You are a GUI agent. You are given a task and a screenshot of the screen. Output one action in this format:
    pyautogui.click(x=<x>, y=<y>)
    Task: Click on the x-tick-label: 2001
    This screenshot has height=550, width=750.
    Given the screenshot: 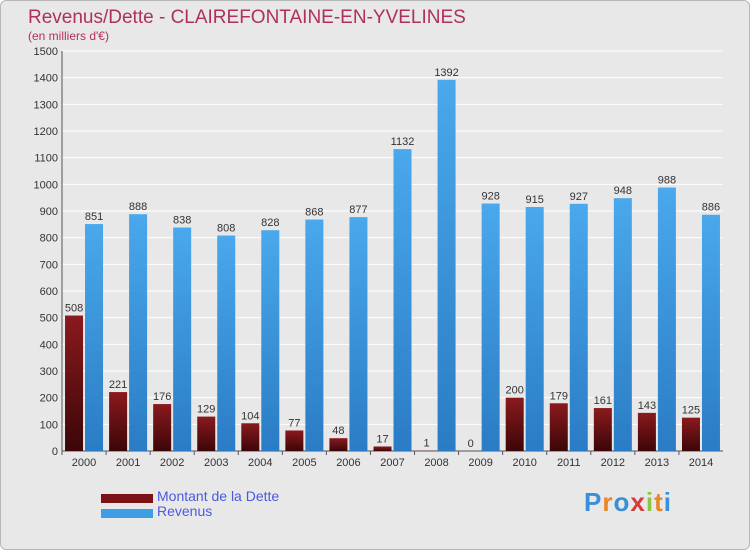 What is the action you would take?
    pyautogui.click(x=128, y=463)
    